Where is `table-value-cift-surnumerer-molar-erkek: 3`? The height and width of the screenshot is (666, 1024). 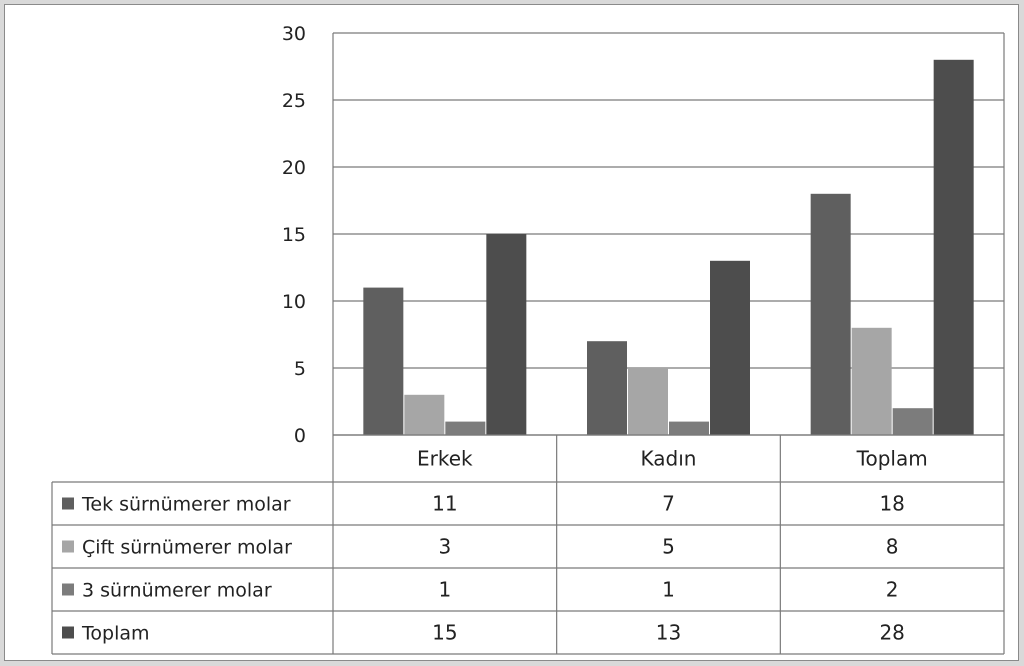 table-value-cift-surnumerer-molar-erkek: 3 is located at coordinates (444, 547).